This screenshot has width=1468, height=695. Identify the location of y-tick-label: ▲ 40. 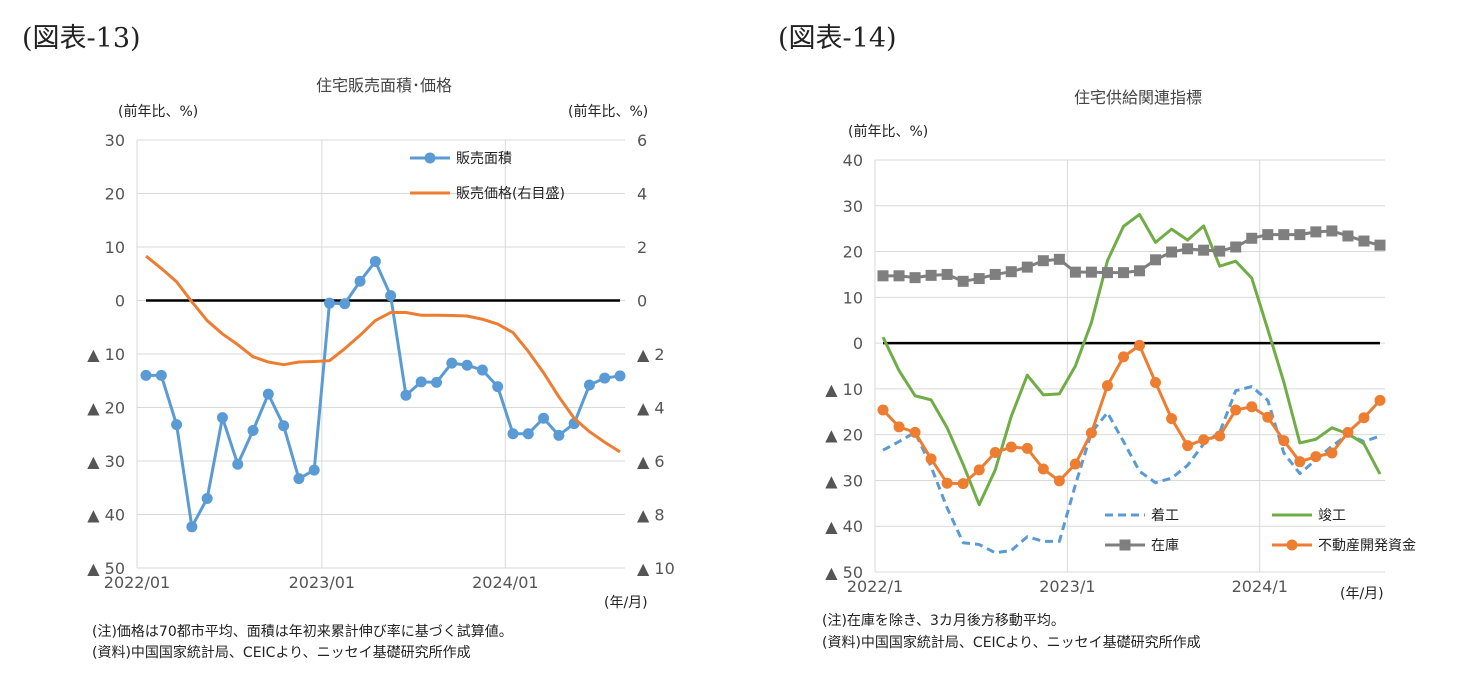
(844, 526).